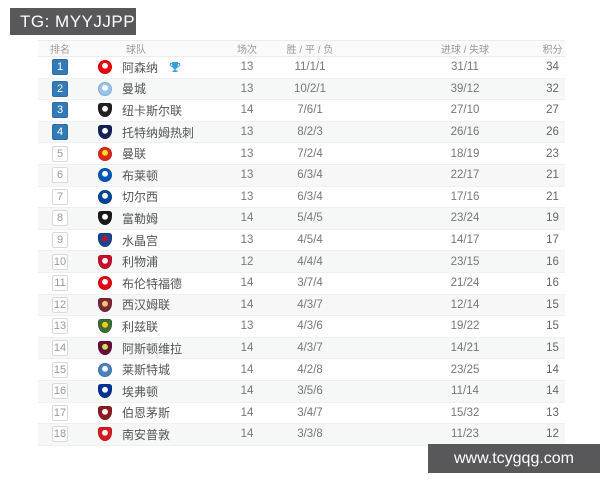 The image size is (600, 480). I want to click on win-draw-loss-cell: 7/2/4, so click(310, 153).